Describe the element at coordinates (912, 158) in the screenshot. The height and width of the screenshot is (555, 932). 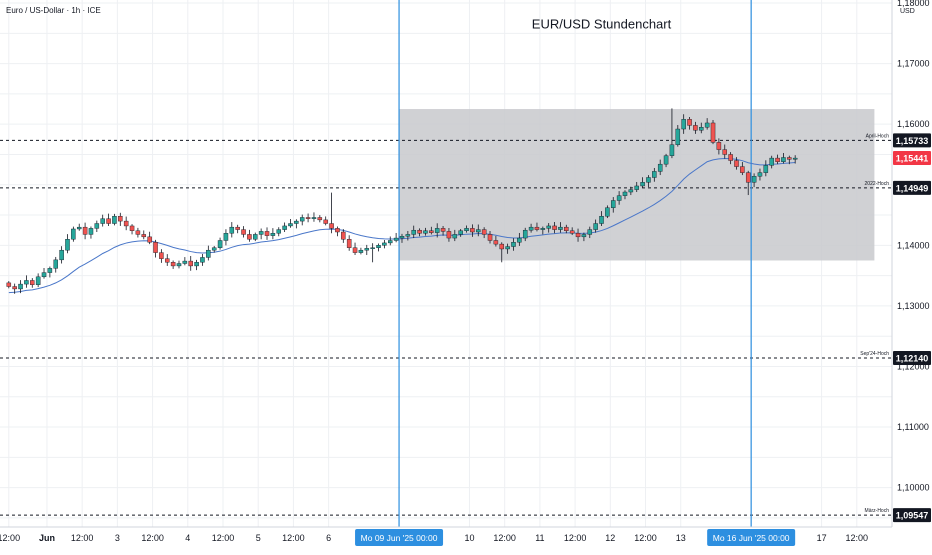
I see `last-price-tag: 1,15441` at that location.